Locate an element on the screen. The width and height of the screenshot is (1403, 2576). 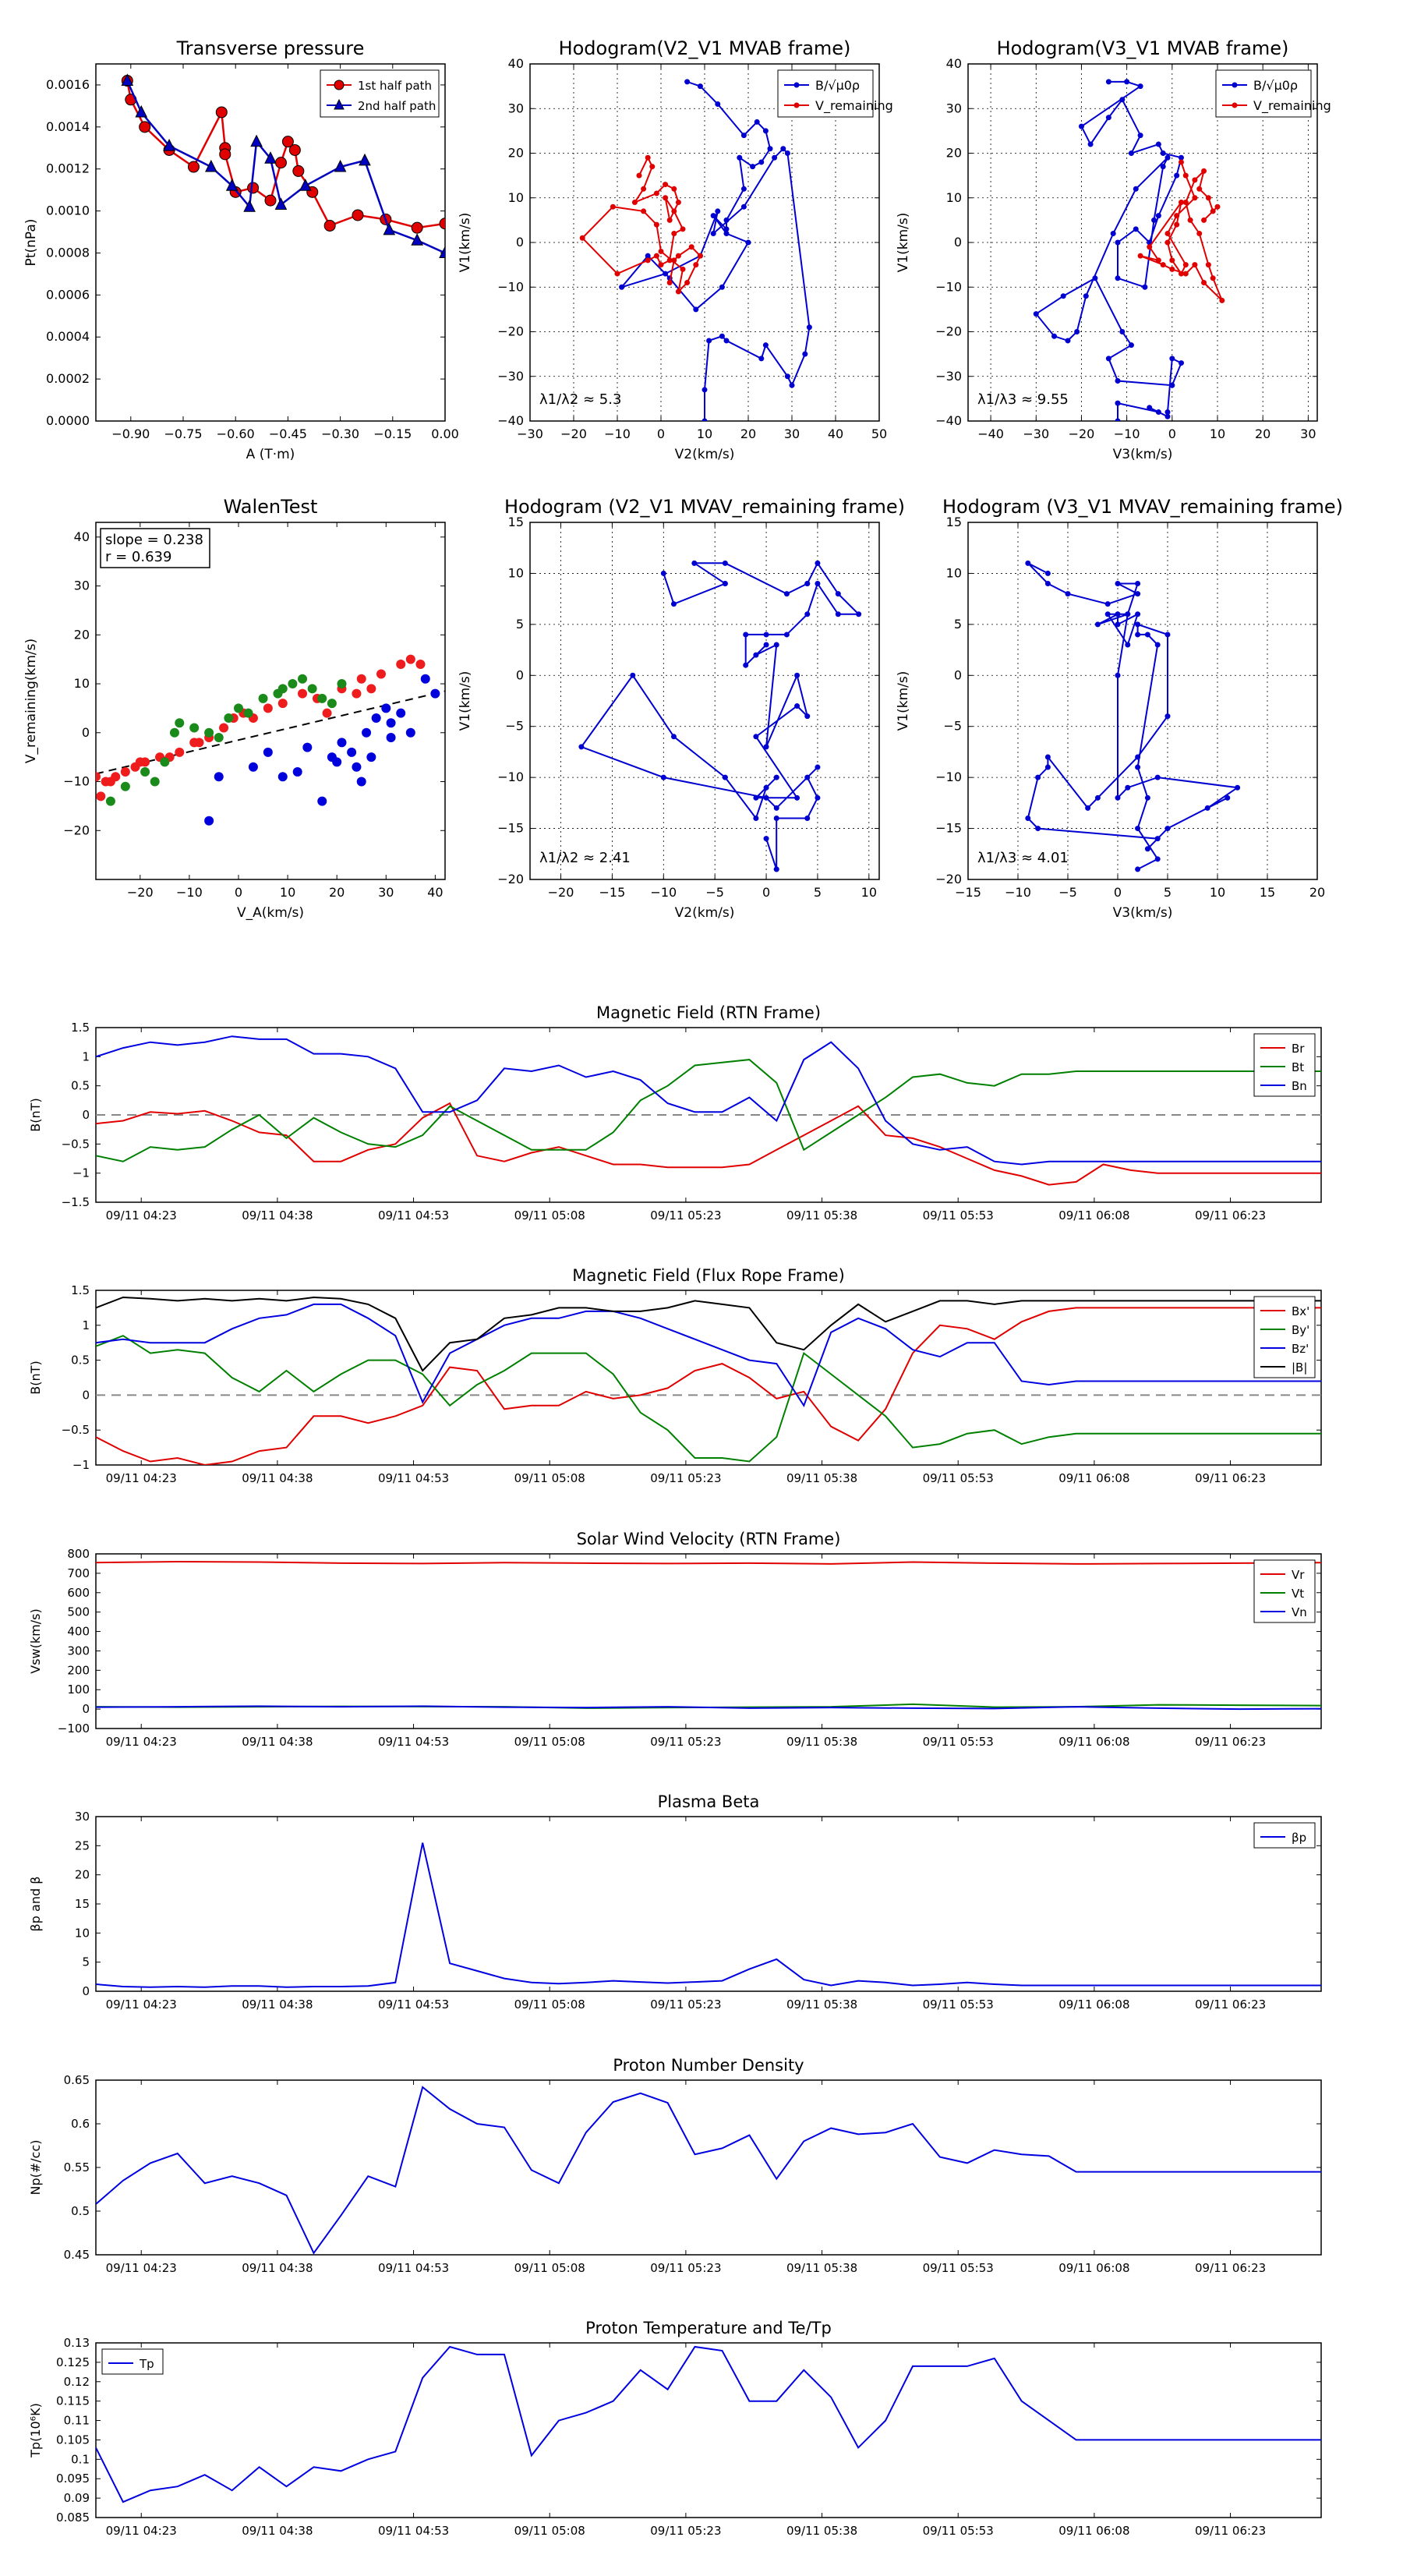
y-tick-label: −100 is located at coordinates (74, 1728).